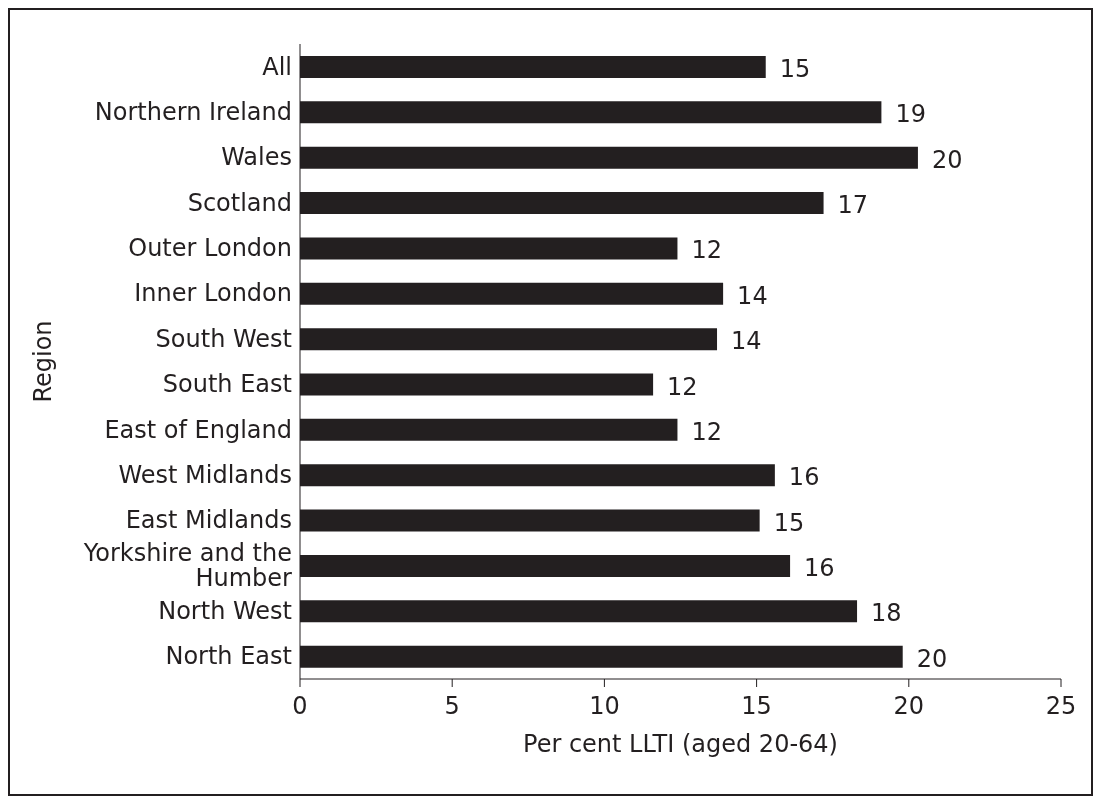 This screenshot has height=808, width=1105. What do you see at coordinates (42, 361) in the screenshot?
I see `y-axis-title: Region` at bounding box center [42, 361].